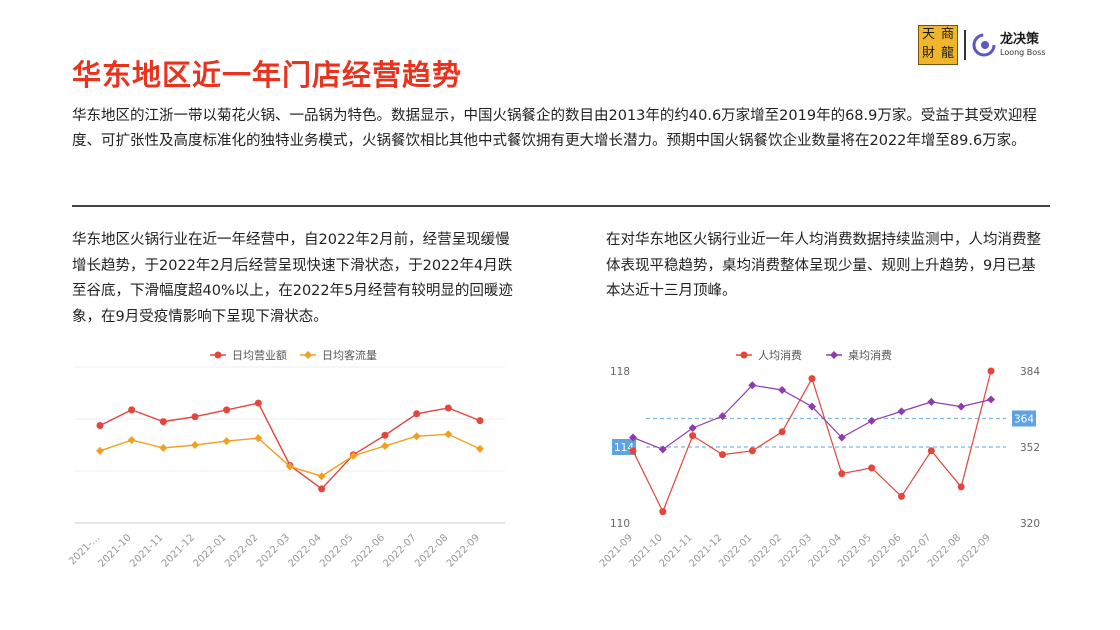  What do you see at coordinates (241, 550) in the screenshot?
I see `x-tick-label: 2022-02` at bounding box center [241, 550].